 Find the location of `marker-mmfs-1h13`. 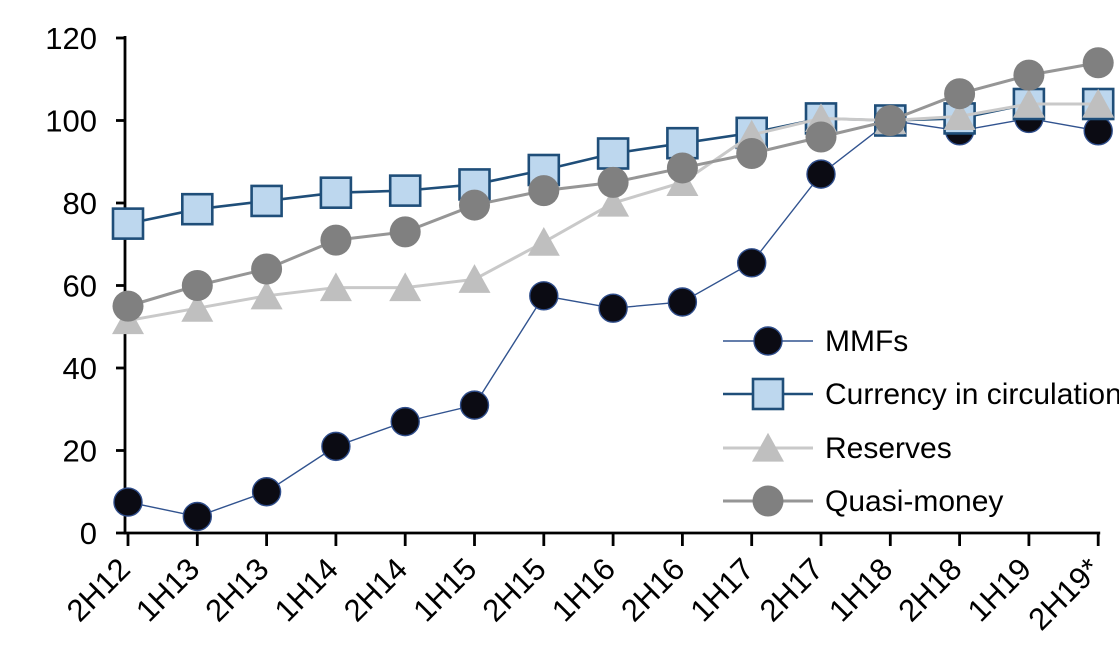

marker-mmfs-1h13 is located at coordinates (197, 516).